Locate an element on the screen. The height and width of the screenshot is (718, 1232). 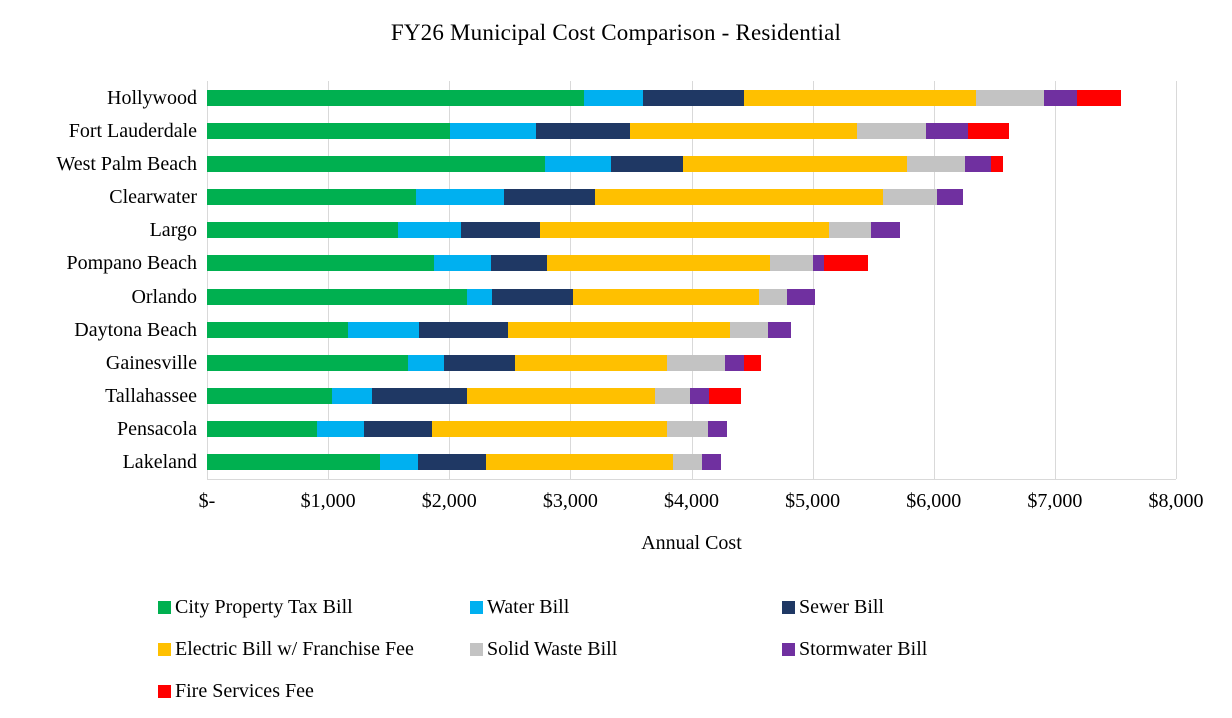
bar-row-lakeland is located at coordinates (691, 462).